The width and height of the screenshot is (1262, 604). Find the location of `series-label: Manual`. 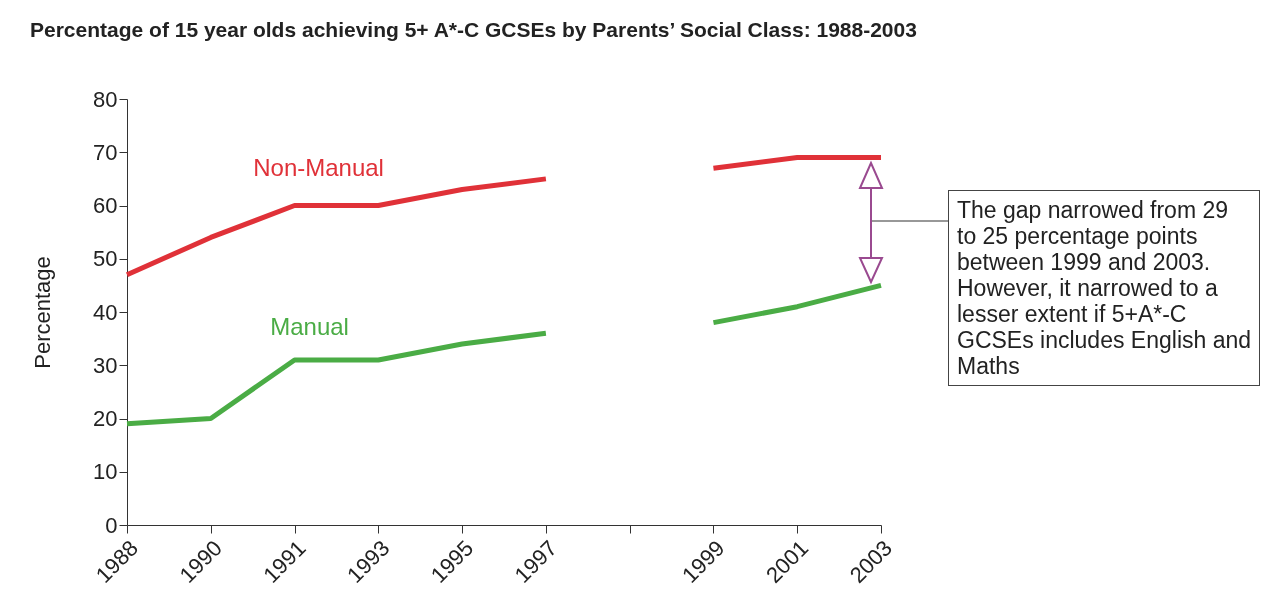

series-label: Manual is located at coordinates (309, 326).